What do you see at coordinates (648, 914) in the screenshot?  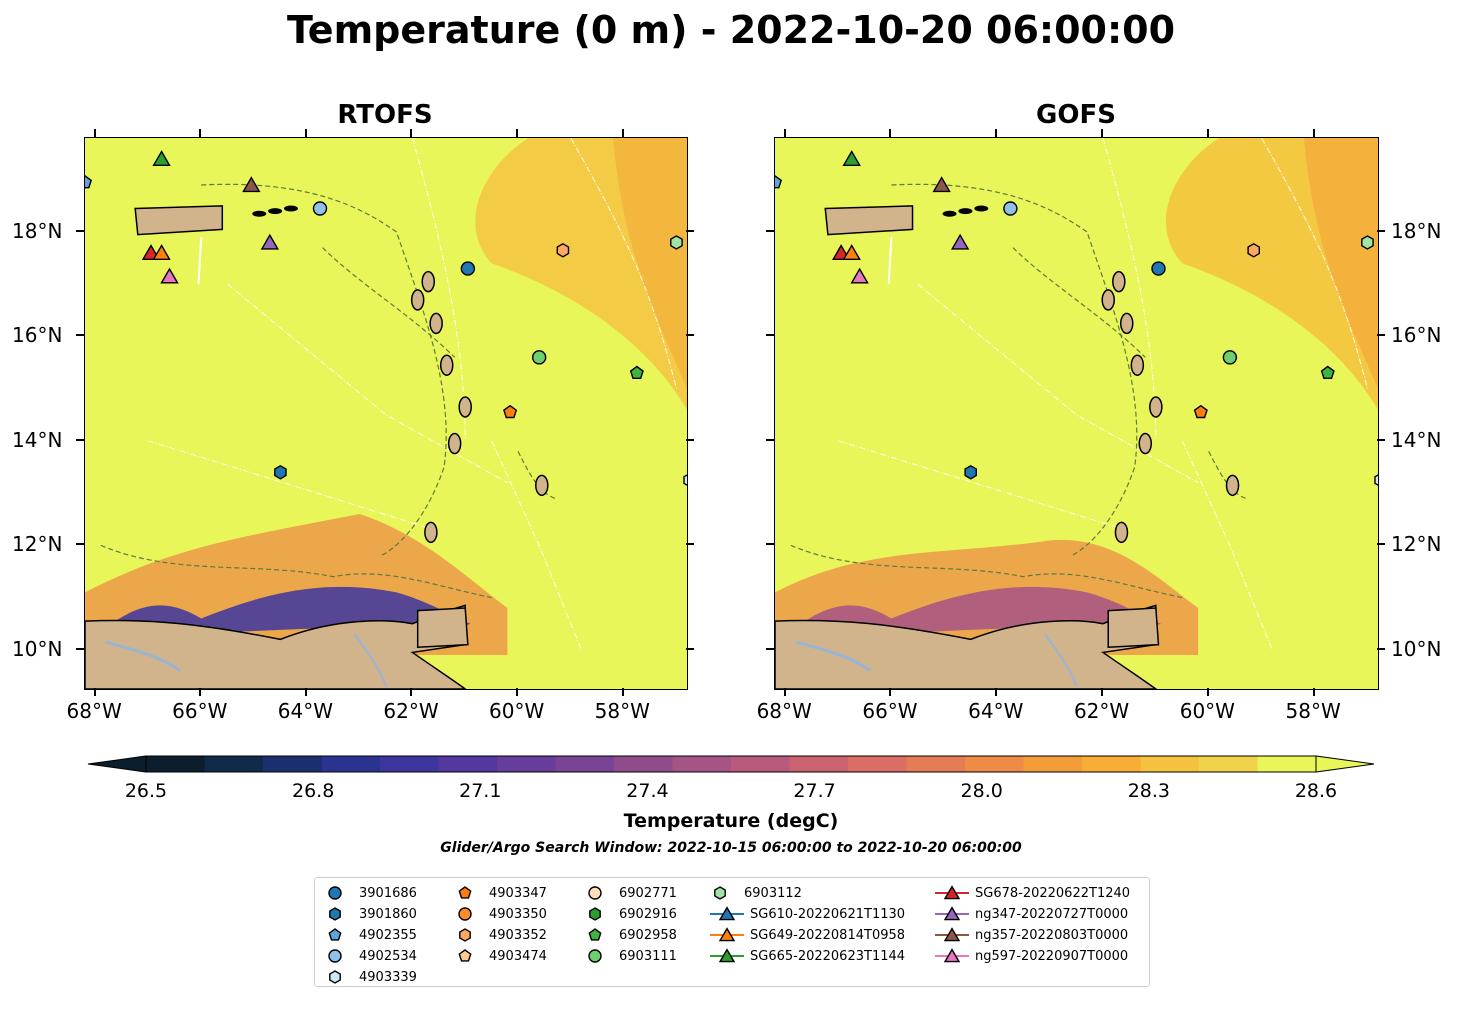 I see `legend-label: 6902916` at bounding box center [648, 914].